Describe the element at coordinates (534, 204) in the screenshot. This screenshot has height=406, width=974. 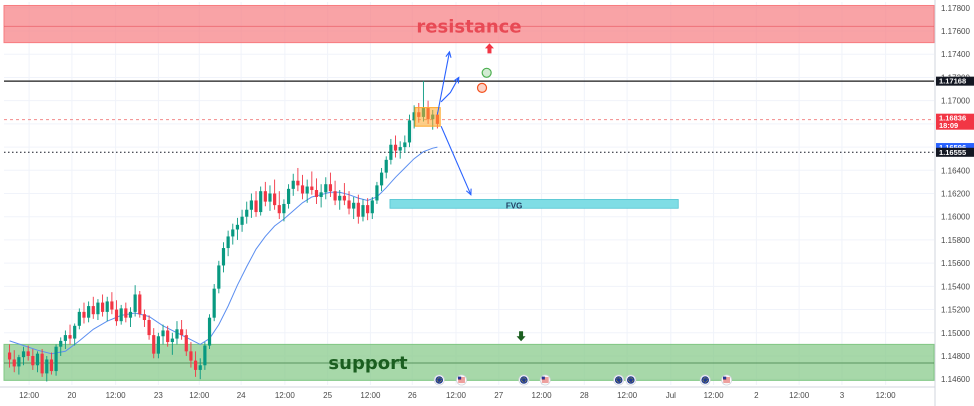
I see `fvg-zone` at that location.